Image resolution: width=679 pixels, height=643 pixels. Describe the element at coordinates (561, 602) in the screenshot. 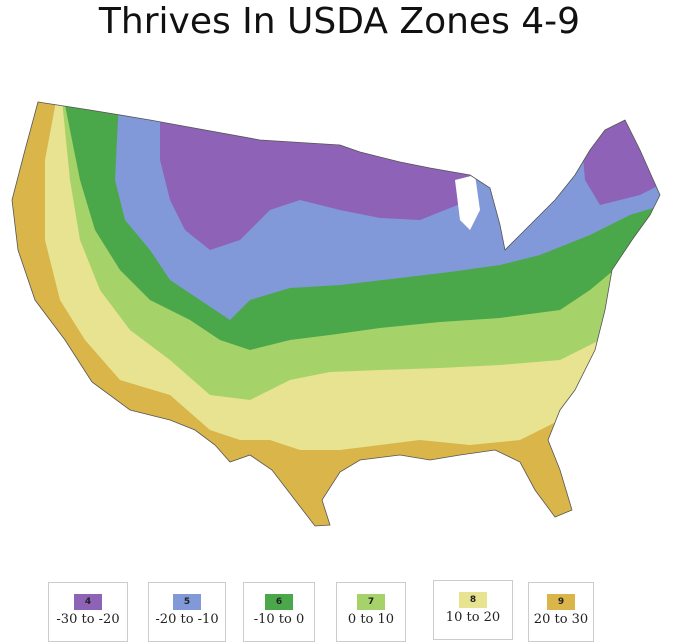

I see `zone-swatch: 9` at that location.